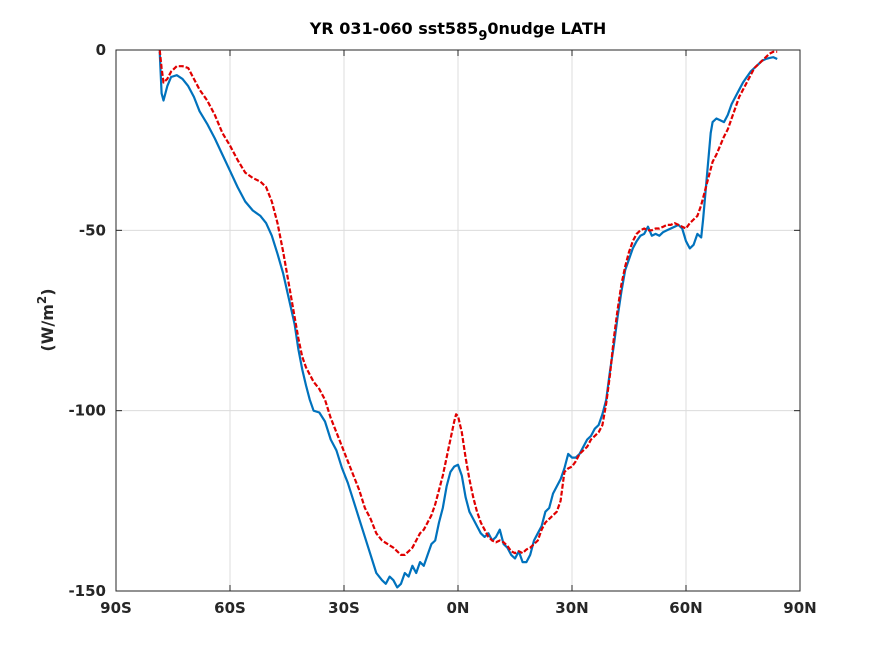 This screenshot has height=663, width=884. What do you see at coordinates (458, 608) in the screenshot?
I see `x-tick-label: 0N` at bounding box center [458, 608].